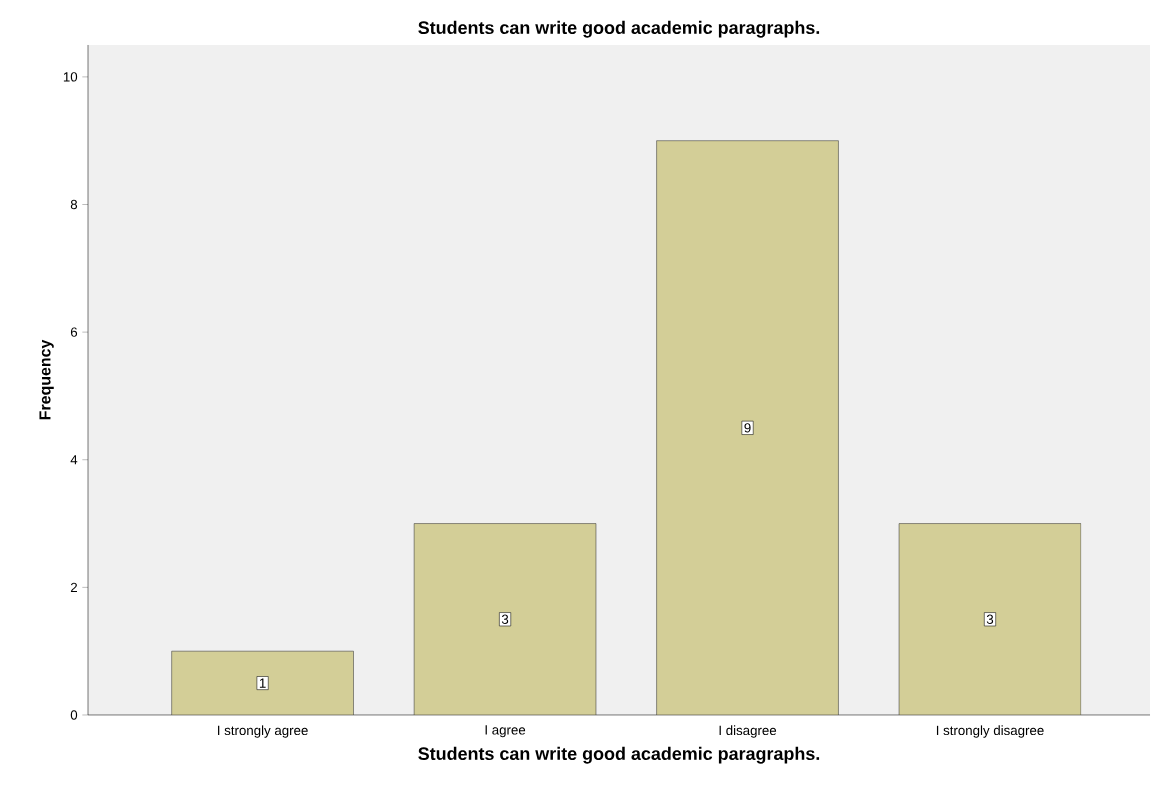 Image resolution: width=1159 pixels, height=791 pixels. I want to click on y-tick-label: 2, so click(73, 587).